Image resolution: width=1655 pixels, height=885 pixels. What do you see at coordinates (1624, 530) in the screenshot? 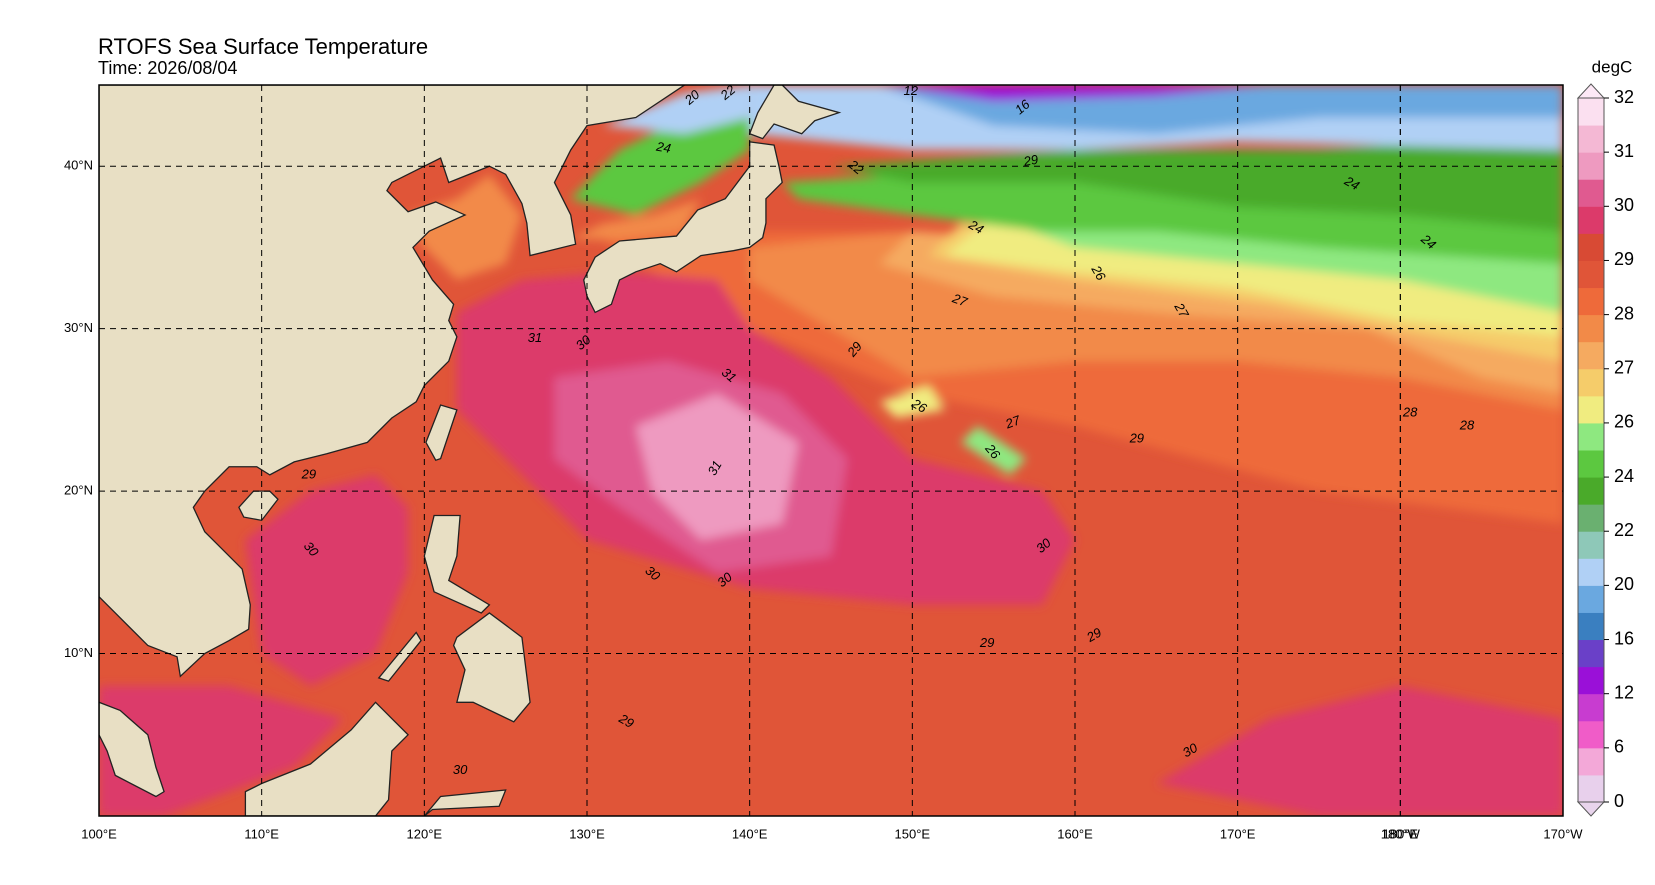
I see `colorbar-tick-label: 22` at bounding box center [1624, 530].